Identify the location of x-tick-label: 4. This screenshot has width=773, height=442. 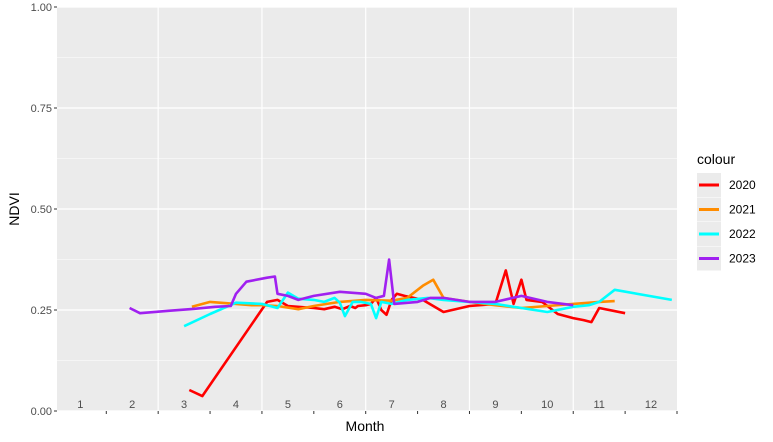
(236, 405).